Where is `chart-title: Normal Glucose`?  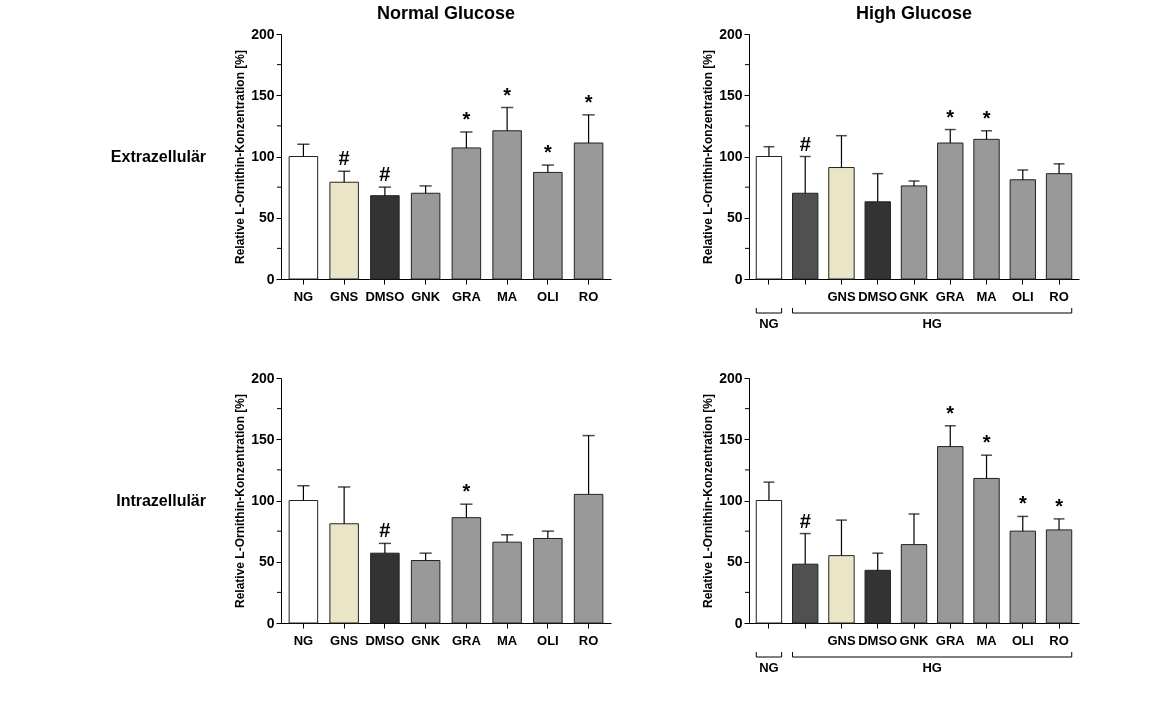
chart-title: Normal Glucose is located at coordinates (446, 13).